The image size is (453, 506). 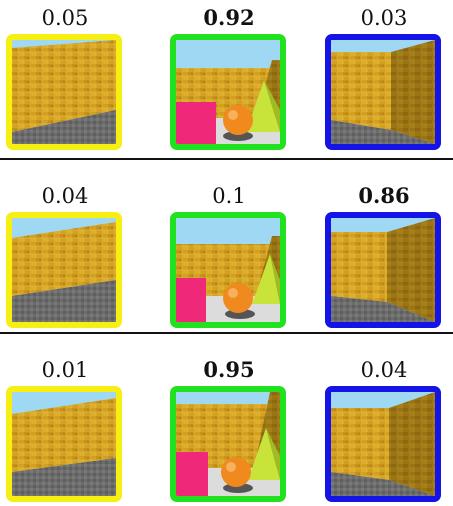 I want to click on score-label: 0.03, so click(x=384, y=18).